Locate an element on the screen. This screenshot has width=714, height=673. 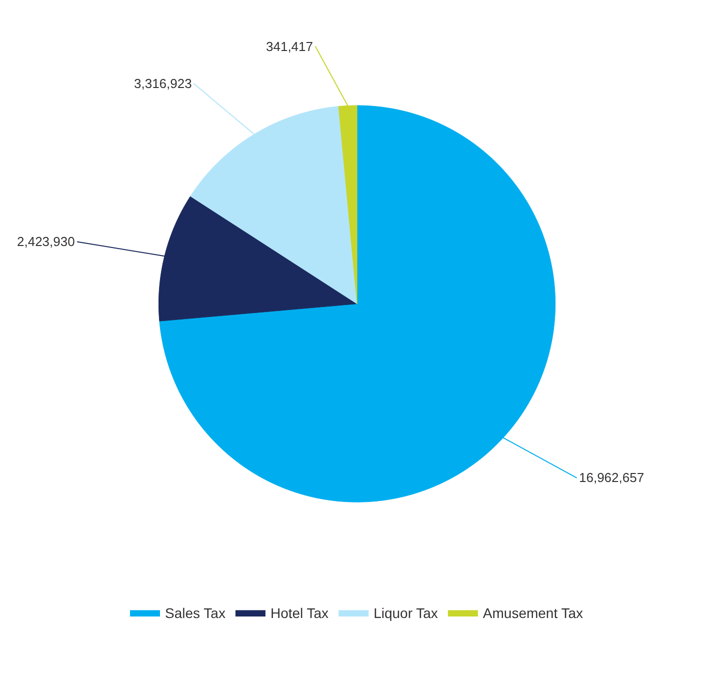
data-label: 16,962,657 is located at coordinates (611, 477).